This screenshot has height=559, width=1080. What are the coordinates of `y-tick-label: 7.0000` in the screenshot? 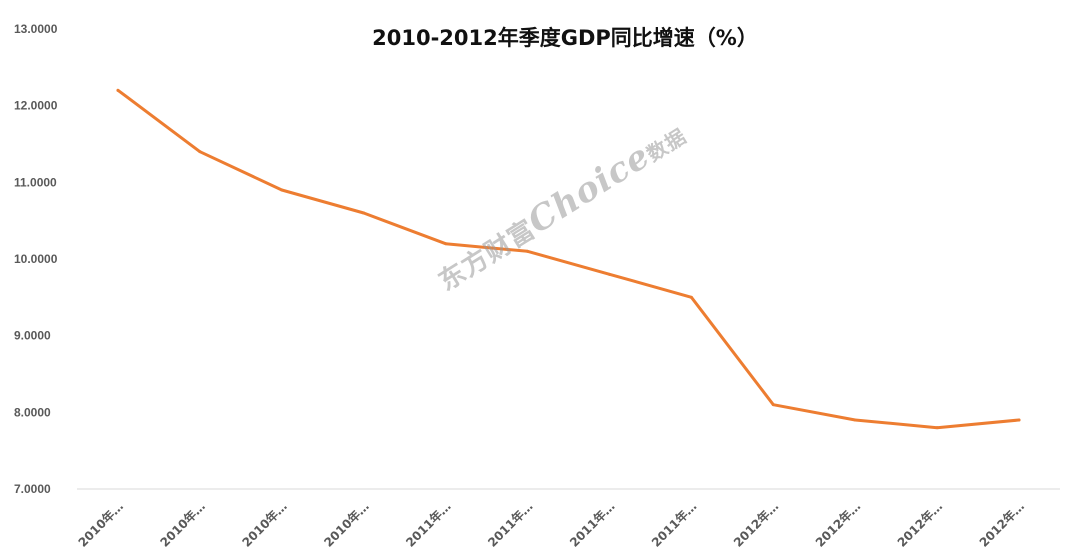 It's located at (32, 489).